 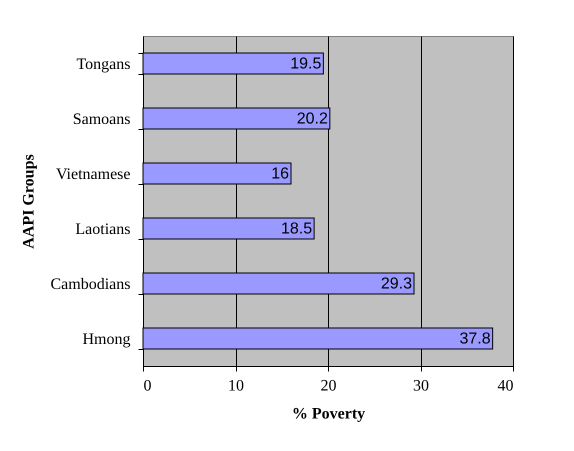 What do you see at coordinates (236, 386) in the screenshot?
I see `x-tick-label: 10` at bounding box center [236, 386].